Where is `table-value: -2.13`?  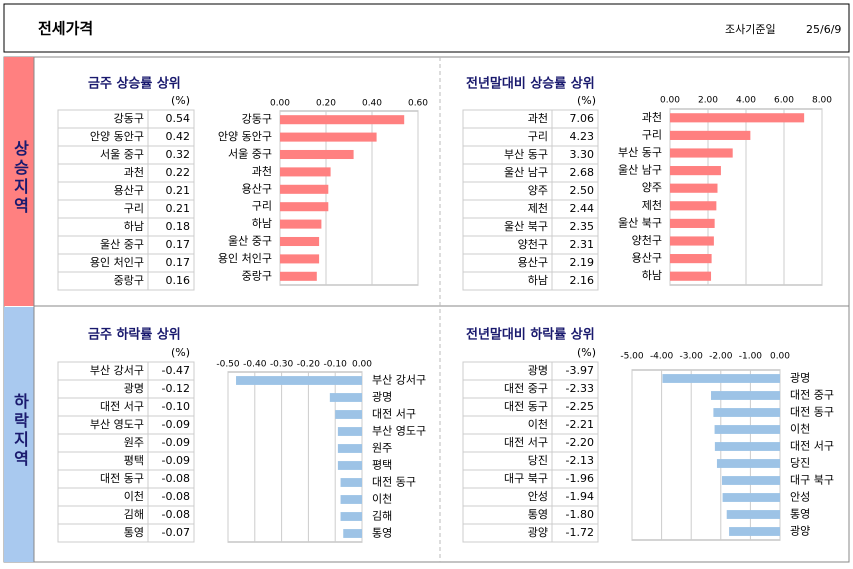 table-value: -2.13 is located at coordinates (580, 460).